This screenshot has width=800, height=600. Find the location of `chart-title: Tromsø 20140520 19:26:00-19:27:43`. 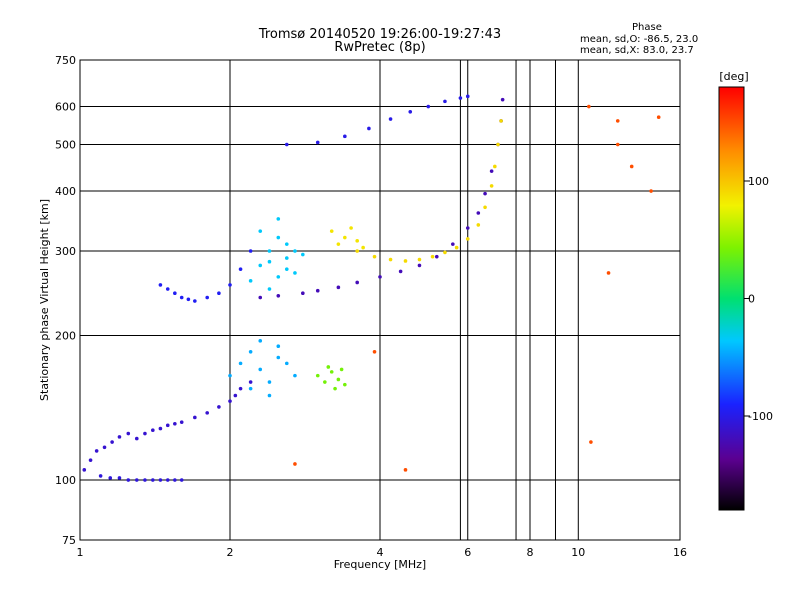

chart-title: Tromsø 20140520 19:26:00-19:27:43 is located at coordinates (380, 34).